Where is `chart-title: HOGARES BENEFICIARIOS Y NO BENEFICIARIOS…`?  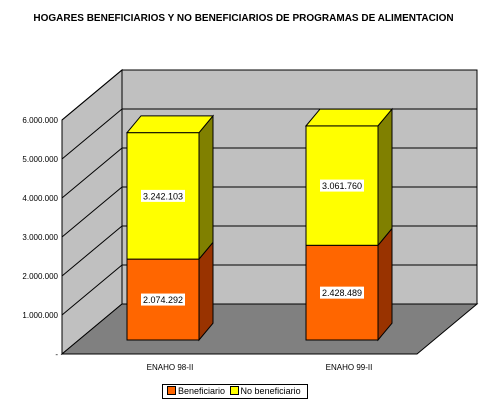
chart-title: HOGARES BENEFICIARIOS Y NO BENEFICIARIOS… is located at coordinates (243, 18).